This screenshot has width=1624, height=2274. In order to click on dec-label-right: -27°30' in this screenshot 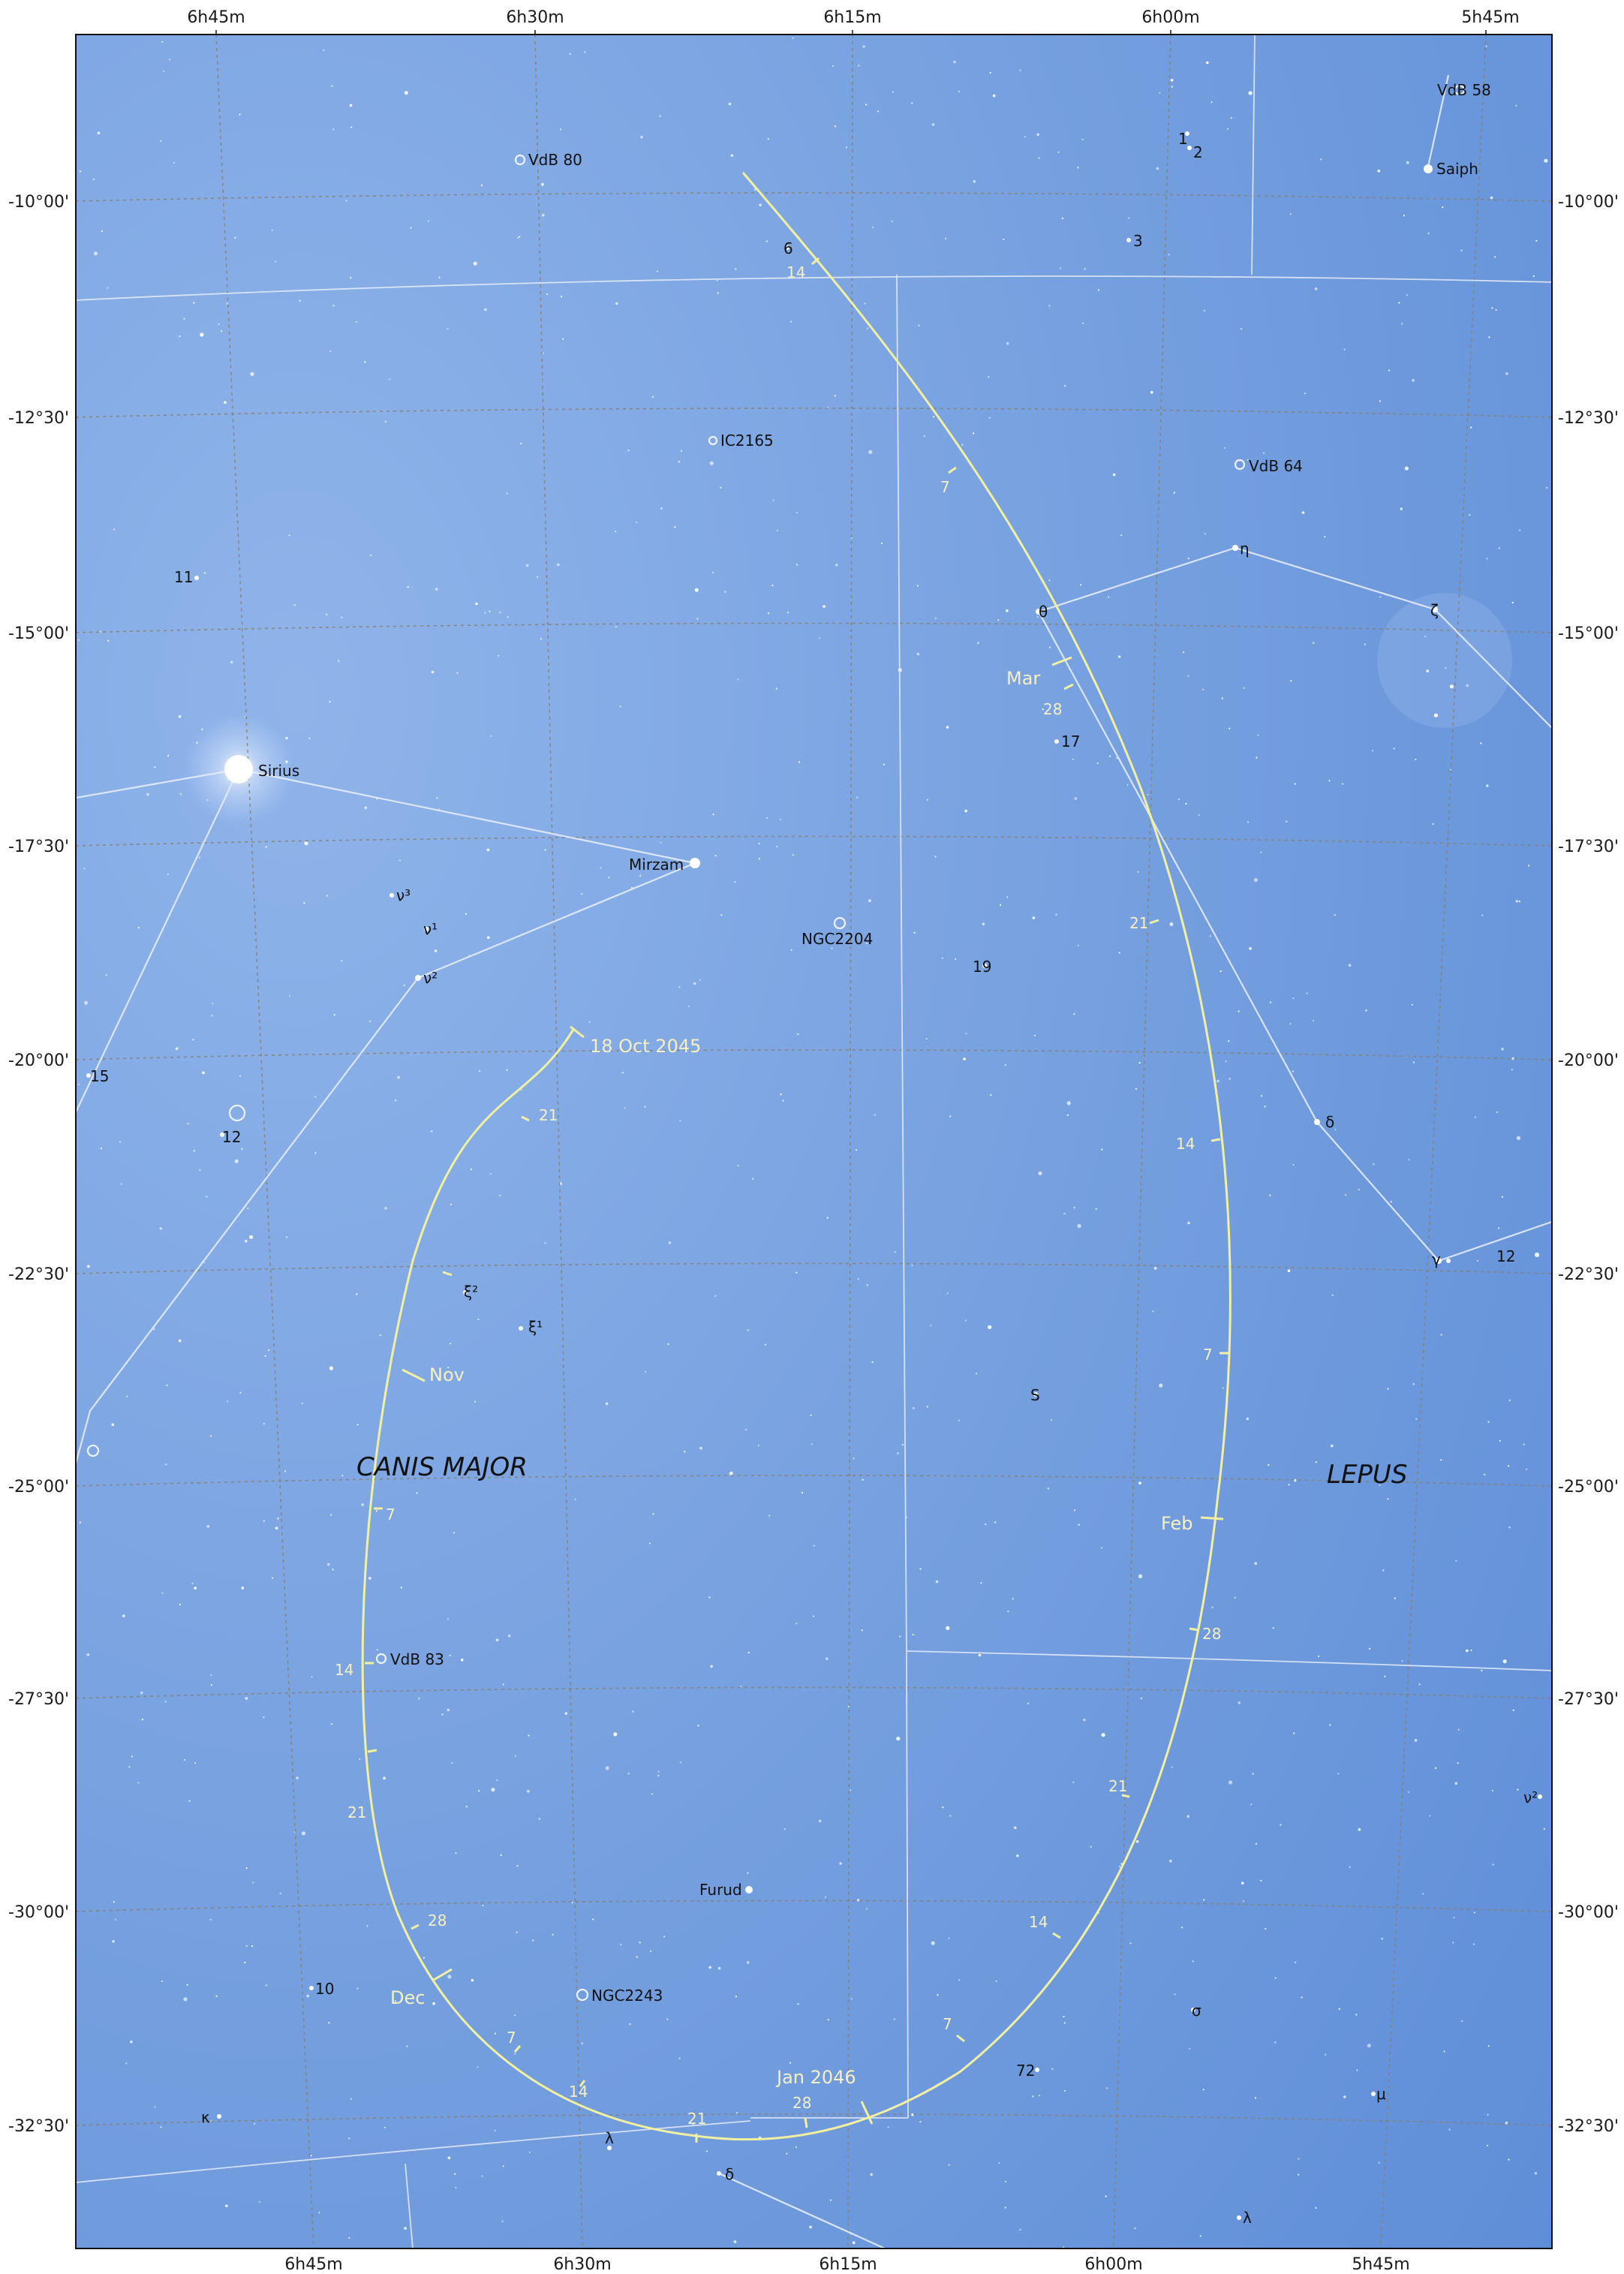, I will do `click(1588, 1700)`.